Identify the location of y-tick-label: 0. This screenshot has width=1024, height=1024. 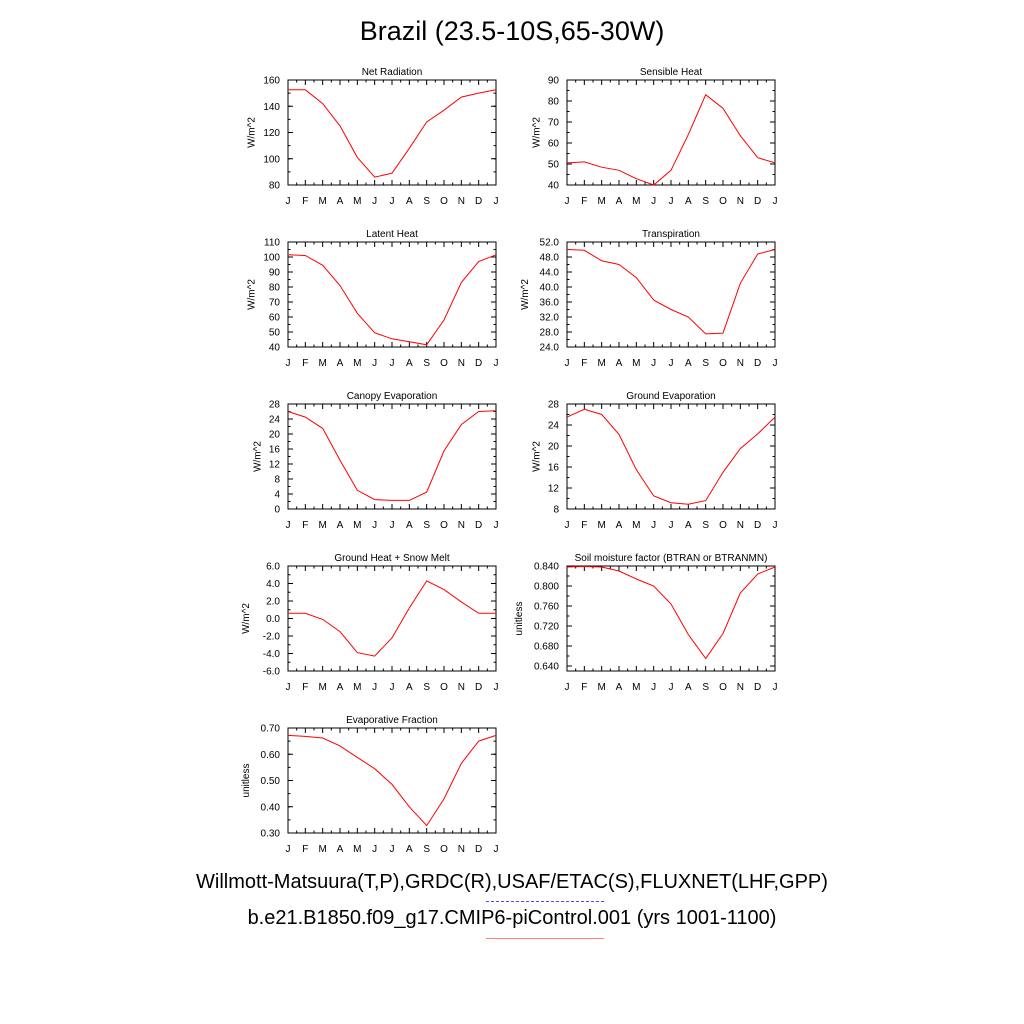
(277, 510).